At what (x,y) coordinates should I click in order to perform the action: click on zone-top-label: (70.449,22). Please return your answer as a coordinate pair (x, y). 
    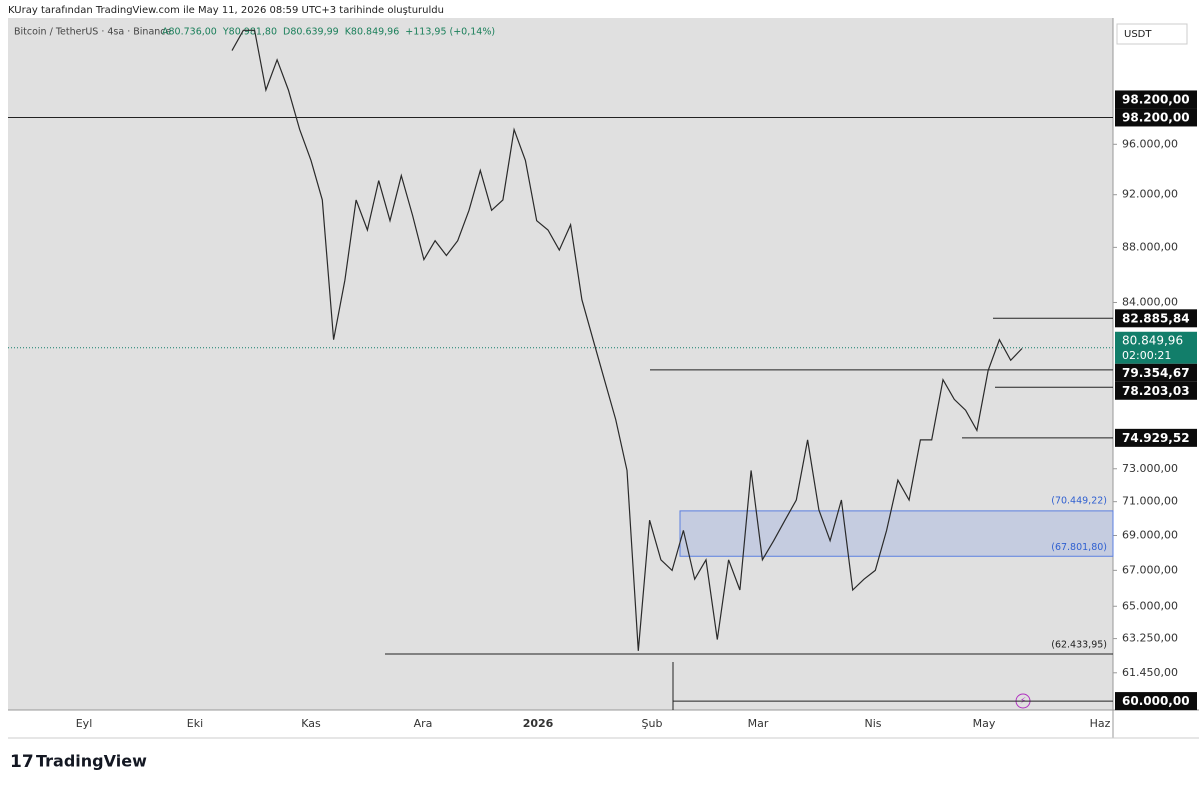
    Looking at the image, I should click on (1079, 500).